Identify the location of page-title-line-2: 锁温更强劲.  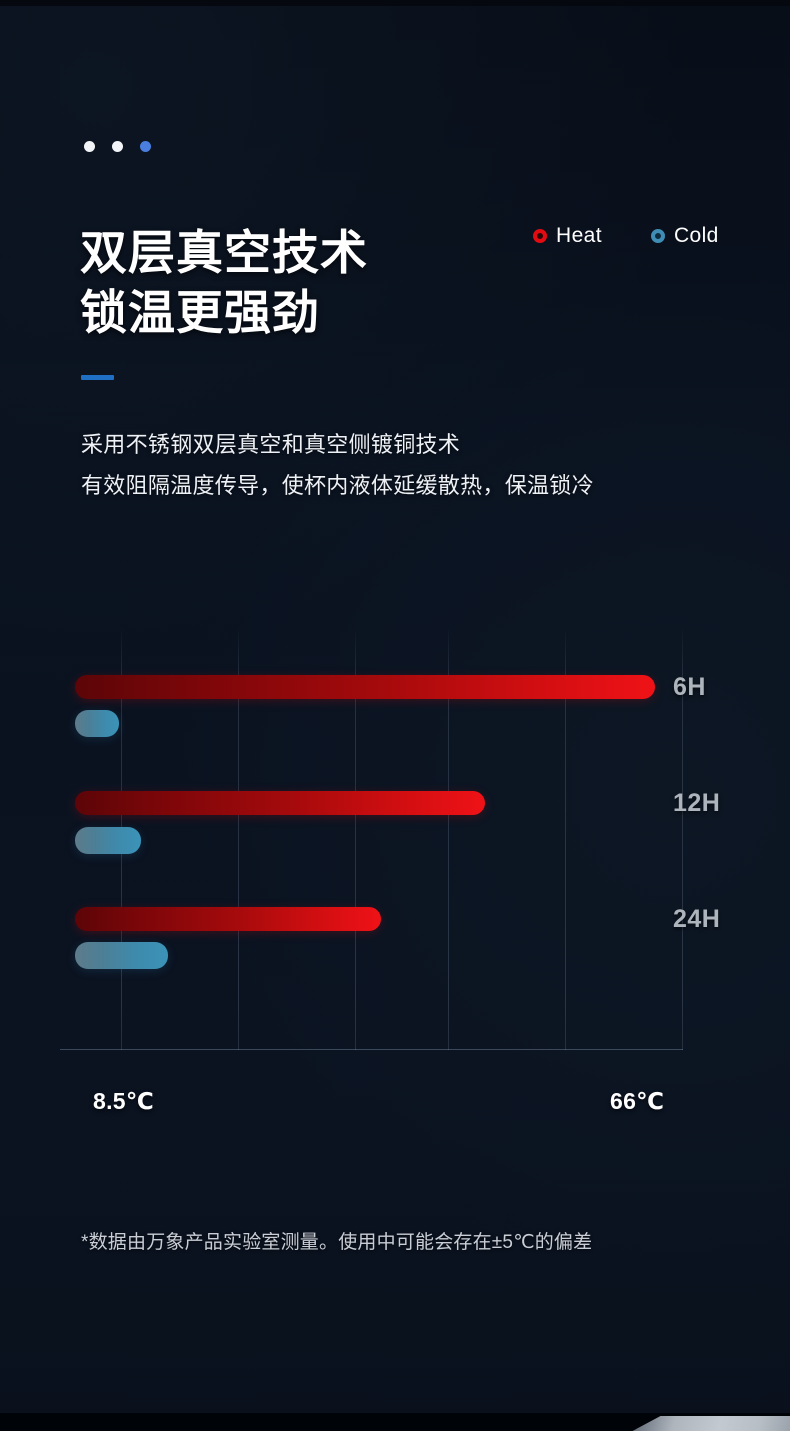
(200, 312).